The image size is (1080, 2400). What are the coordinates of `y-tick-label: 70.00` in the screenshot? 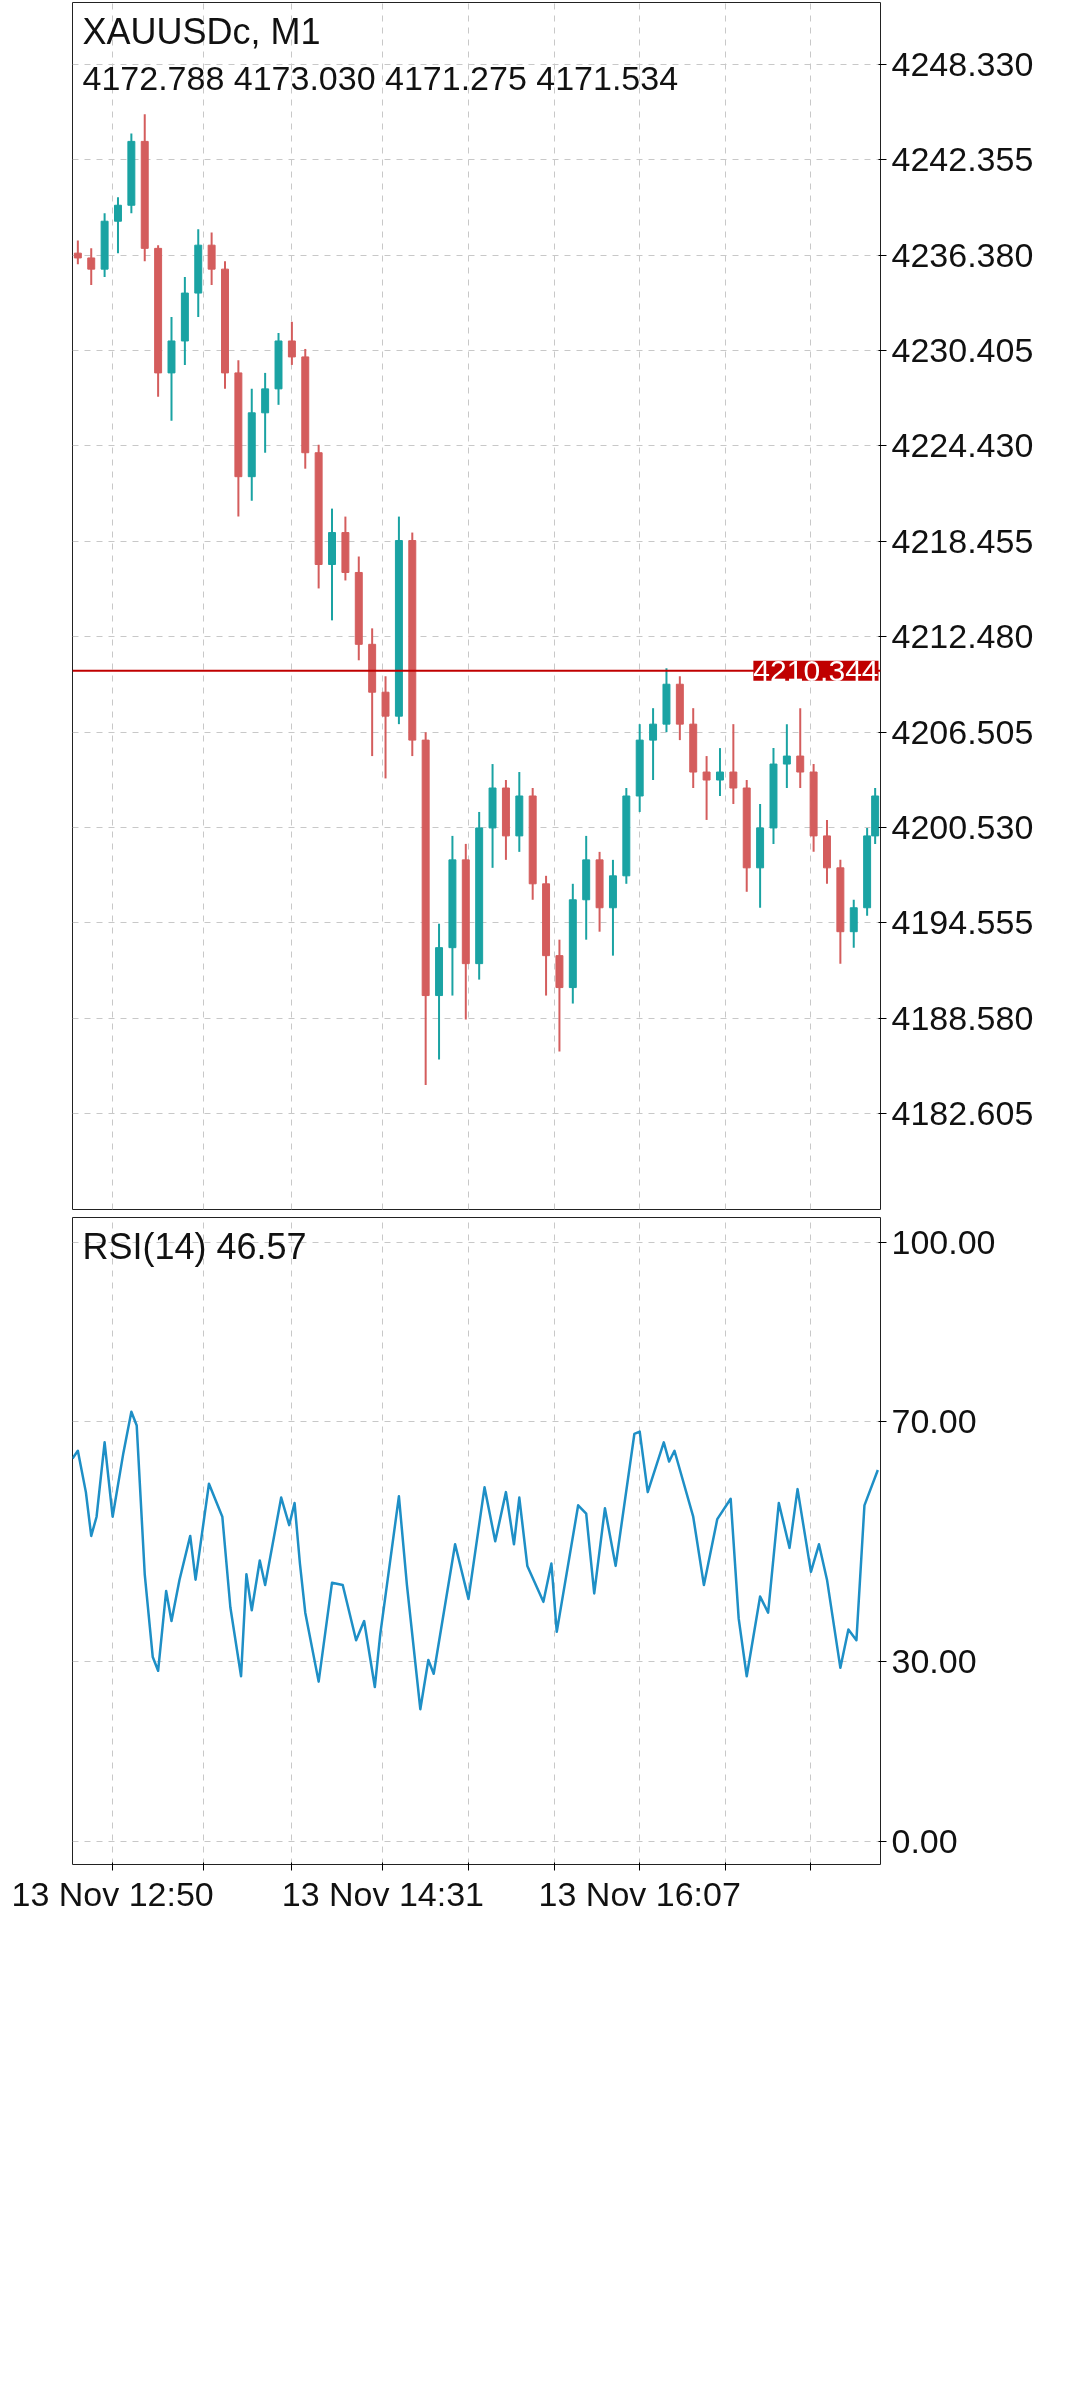 It's located at (934, 1421).